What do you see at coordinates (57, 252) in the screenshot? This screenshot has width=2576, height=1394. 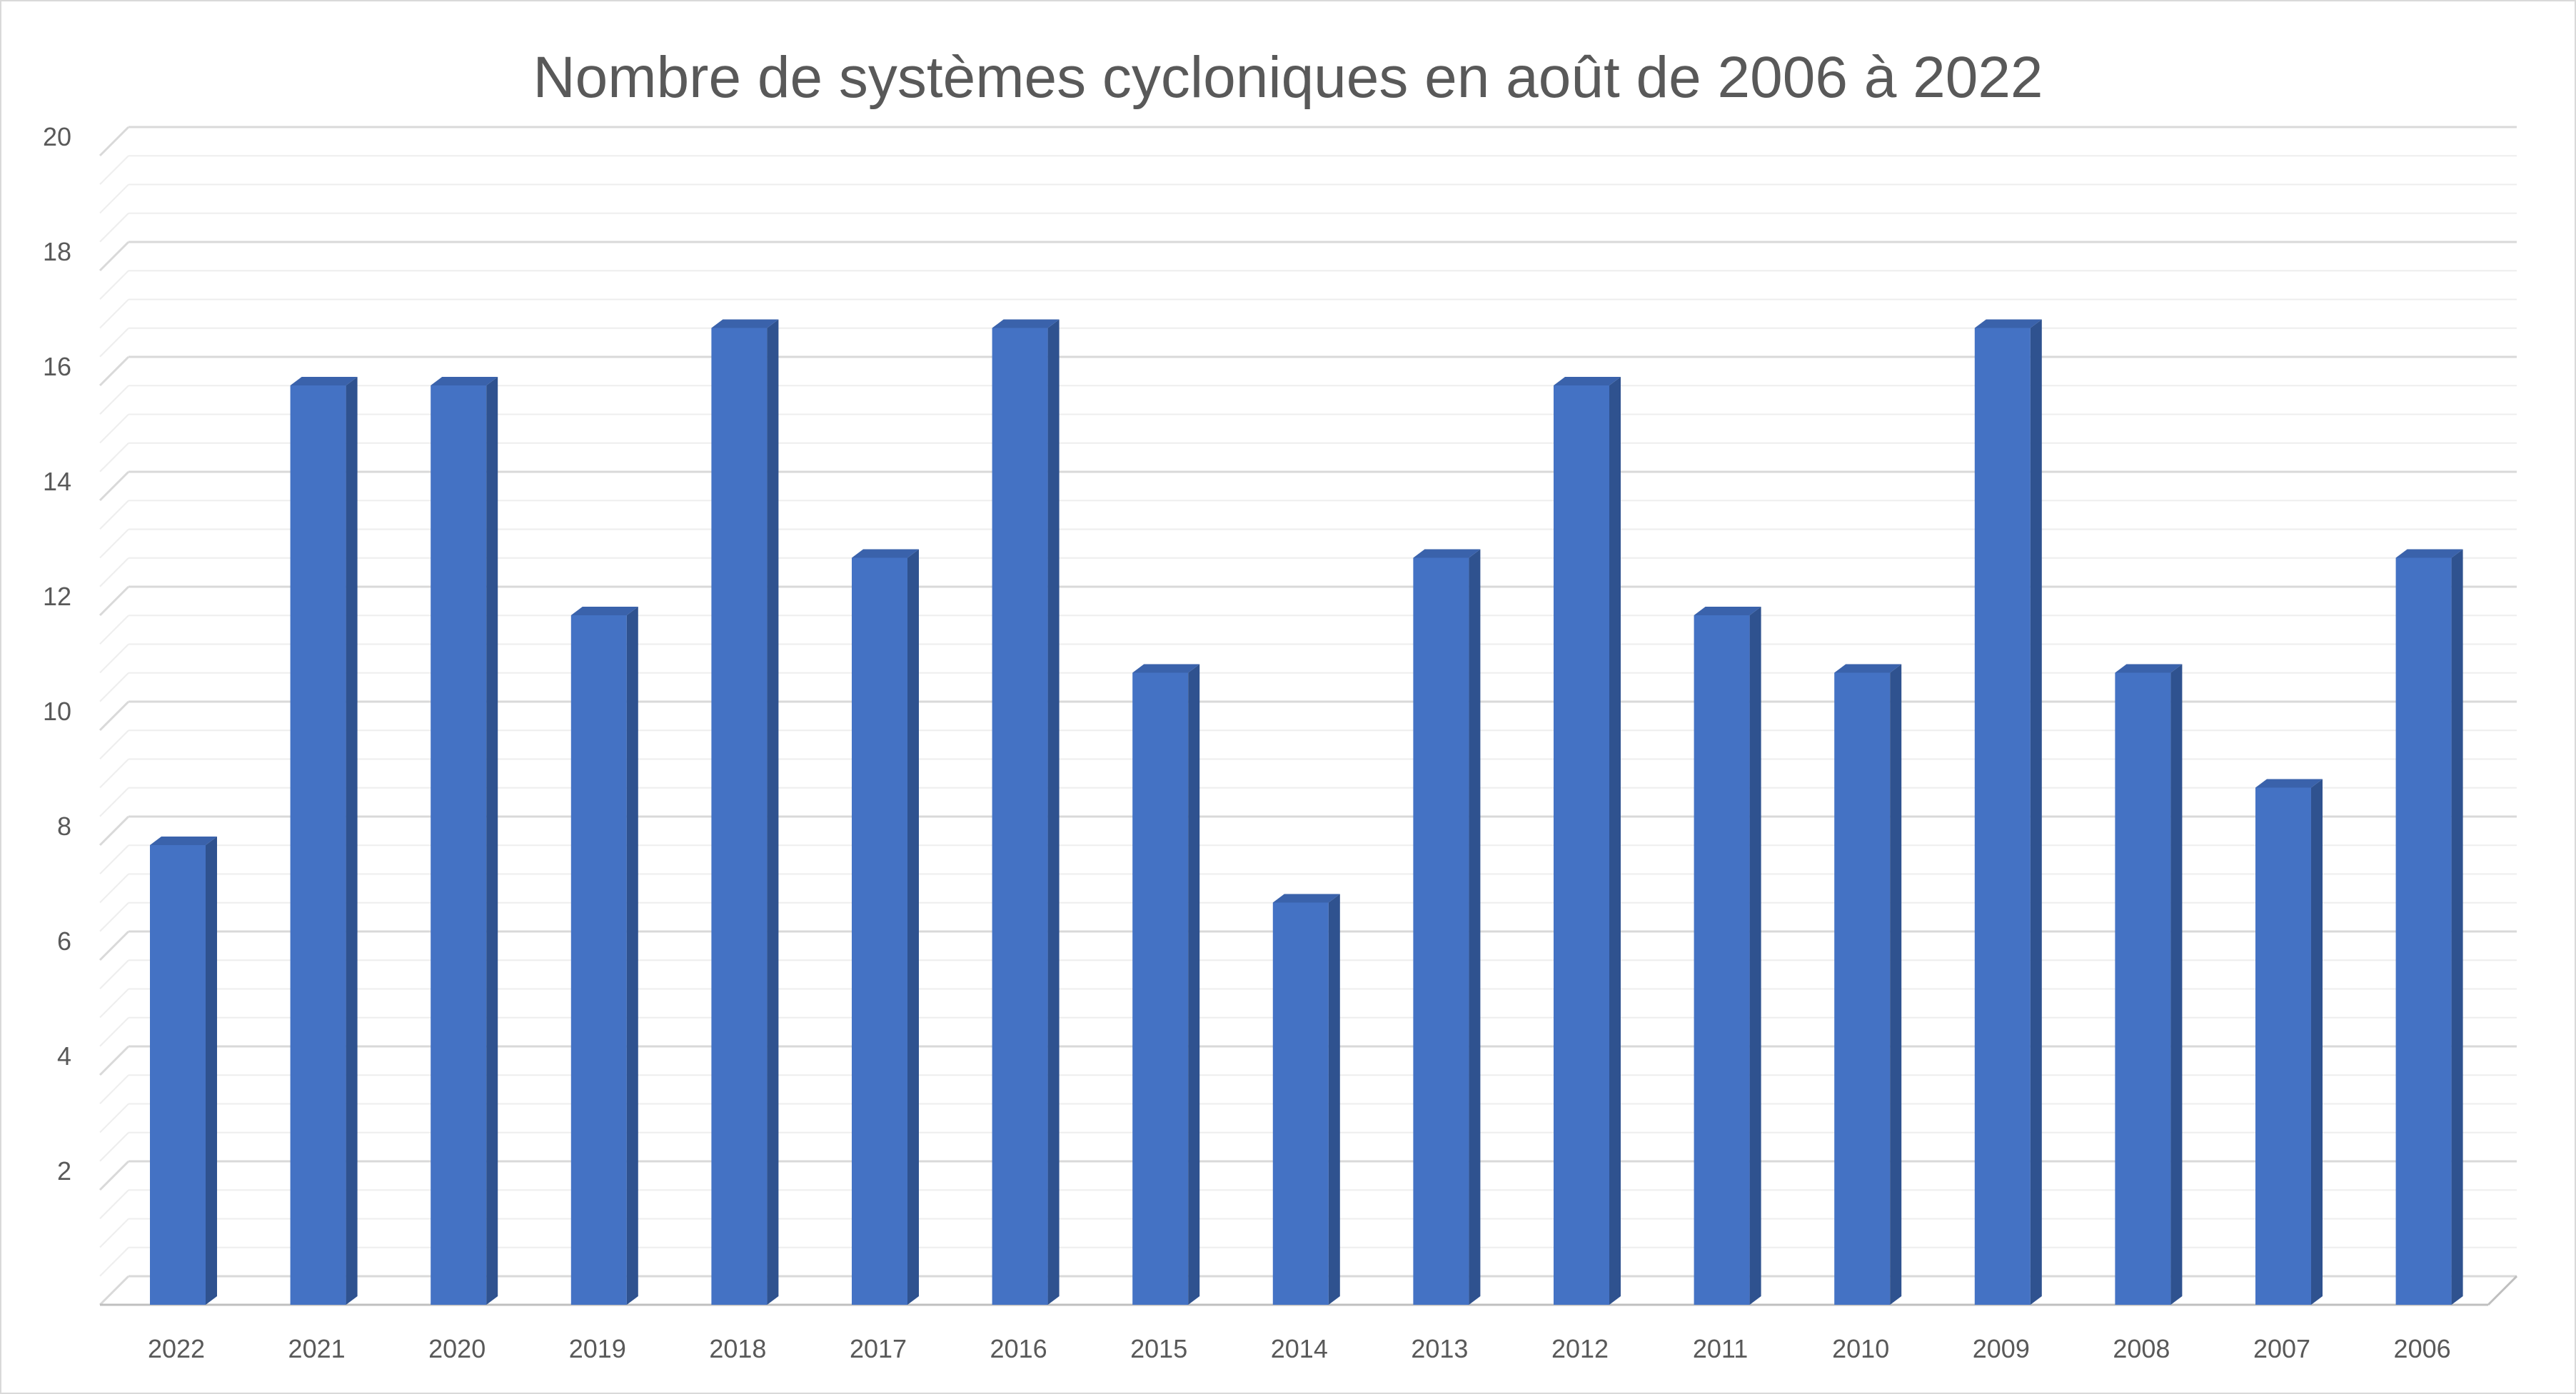 I see `y-tick-label: 18` at bounding box center [57, 252].